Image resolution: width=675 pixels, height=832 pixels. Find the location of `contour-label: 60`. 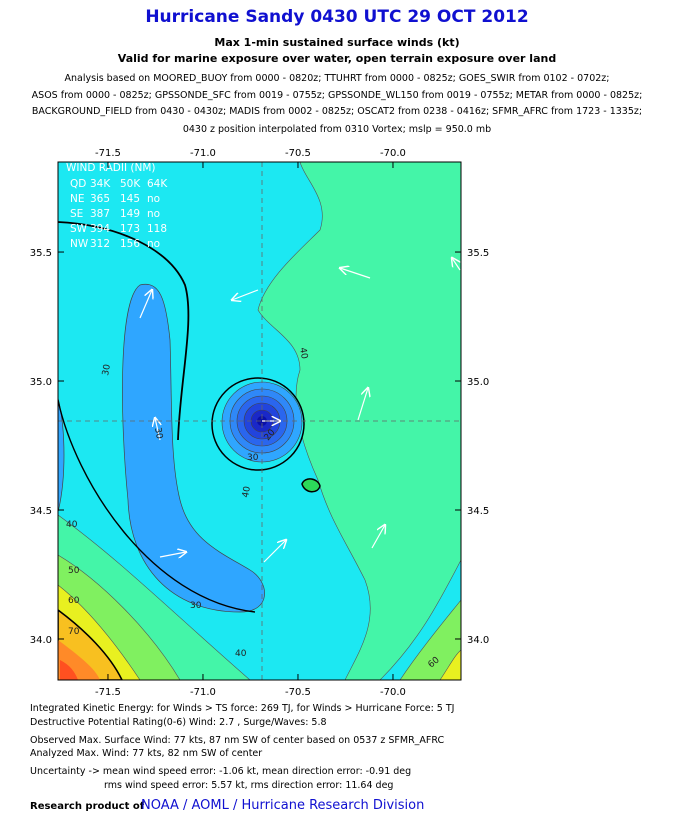

contour-label: 60 is located at coordinates (74, 601).